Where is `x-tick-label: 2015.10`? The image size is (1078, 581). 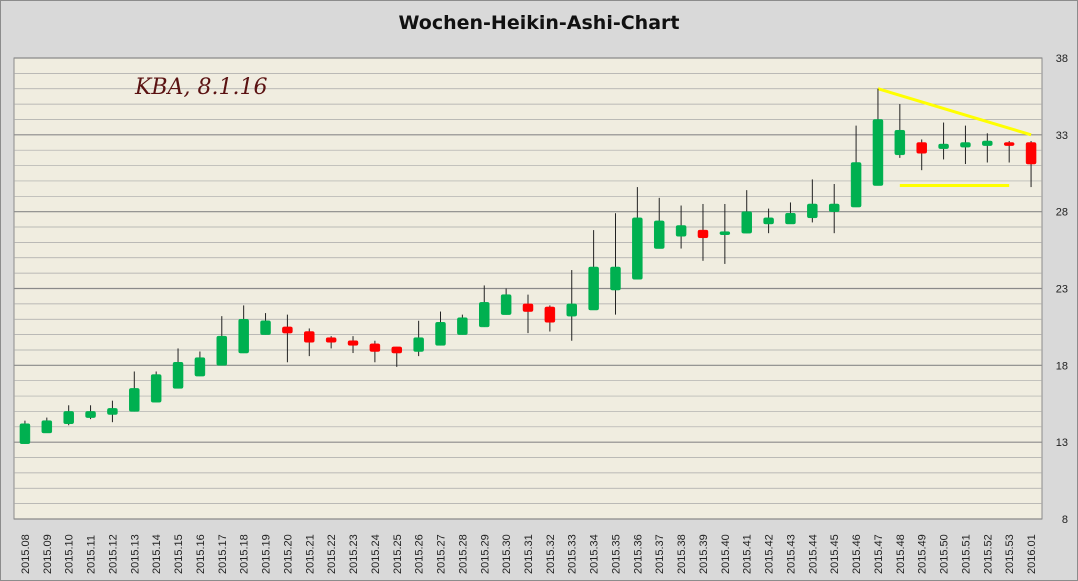
x-tick-label: 2015.10 is located at coordinates (70, 554).